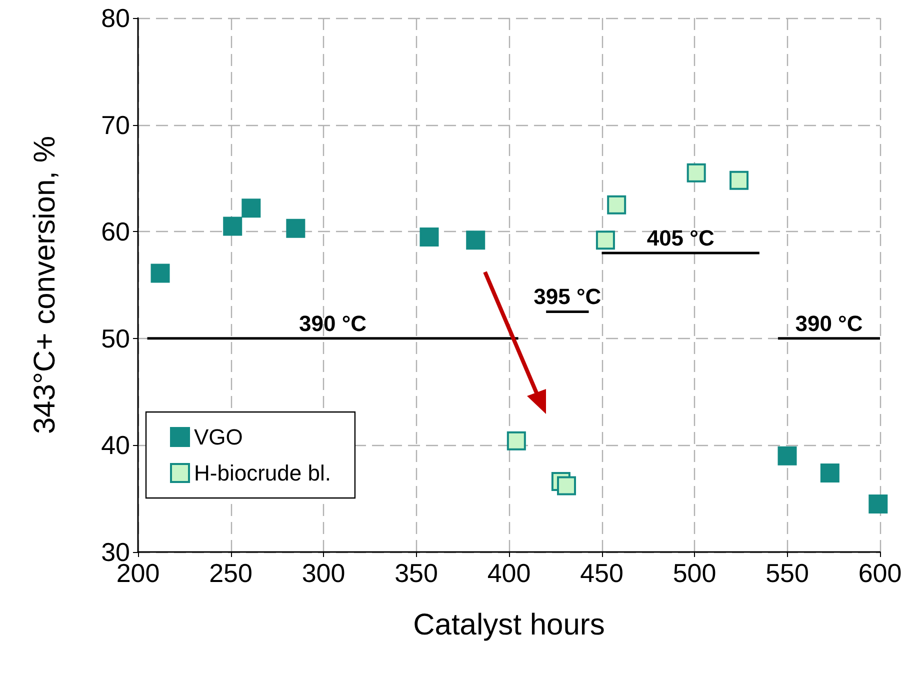 The image size is (910, 677). Describe the element at coordinates (880, 573) in the screenshot. I see `x-tick-label: 600` at that location.